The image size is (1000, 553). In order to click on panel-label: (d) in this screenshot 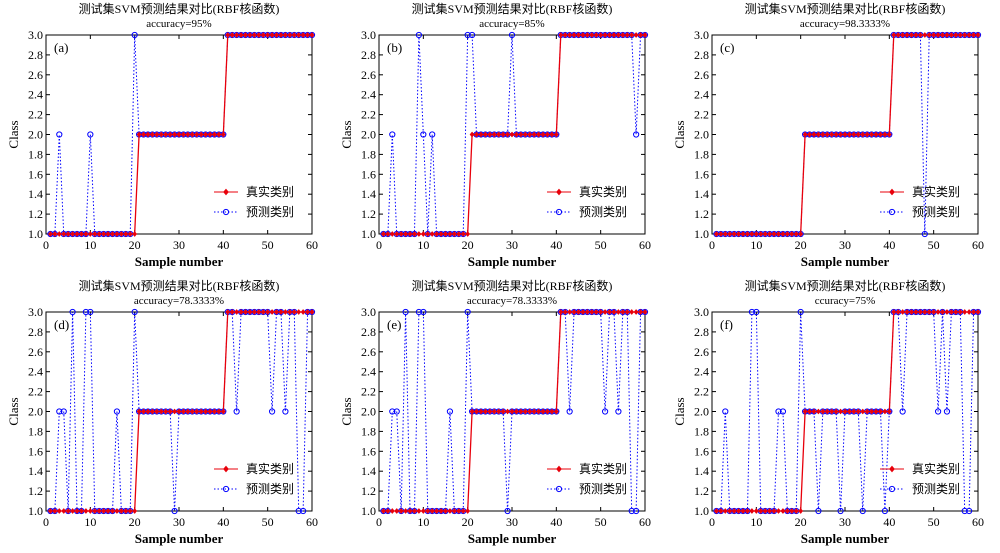, I will do `click(61, 324)`.